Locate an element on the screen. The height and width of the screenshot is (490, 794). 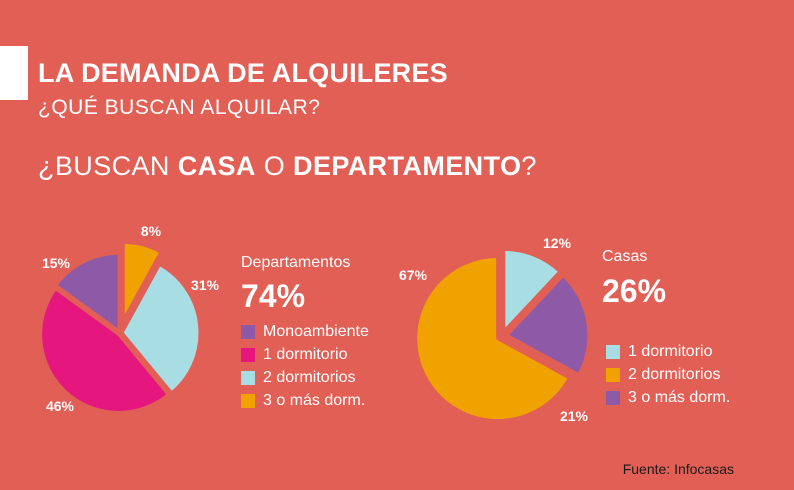
section-question: ¿BUSCAN CASA O DEPARTAMENTO? is located at coordinates (287, 166).